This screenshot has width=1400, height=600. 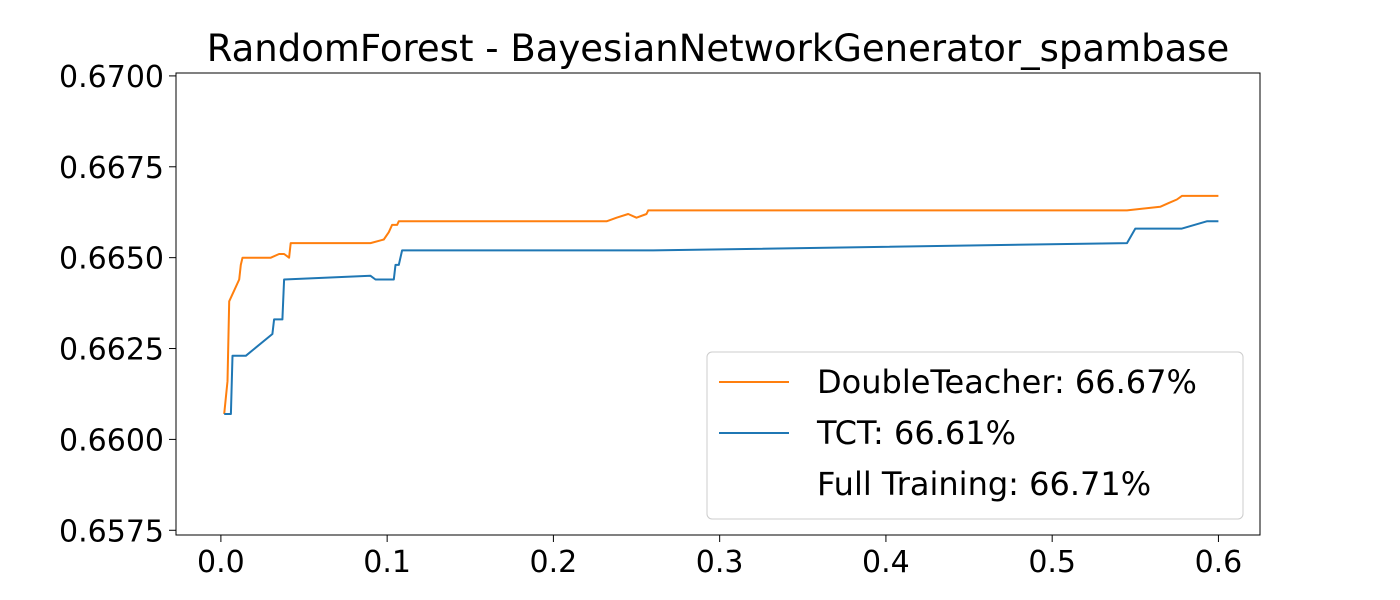 I want to click on x-tick-label: 0.6, so click(x=1219, y=562).